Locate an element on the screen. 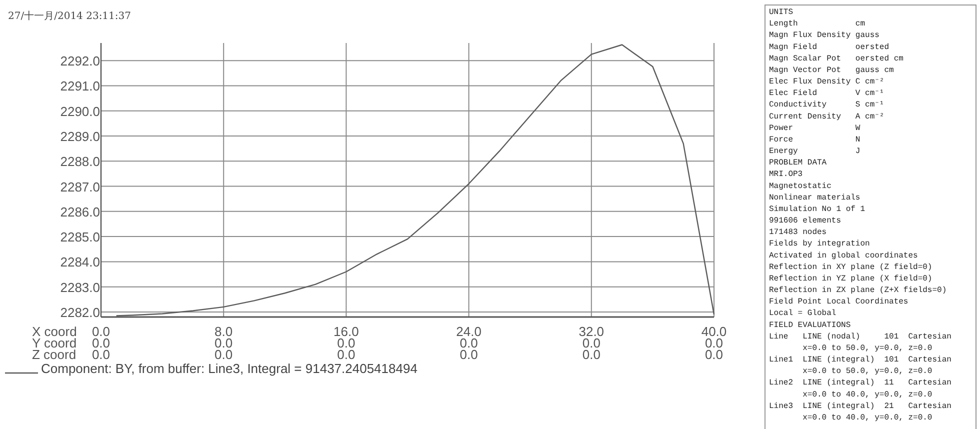  text: Simulation No 1 of 1 is located at coordinates (817, 209).